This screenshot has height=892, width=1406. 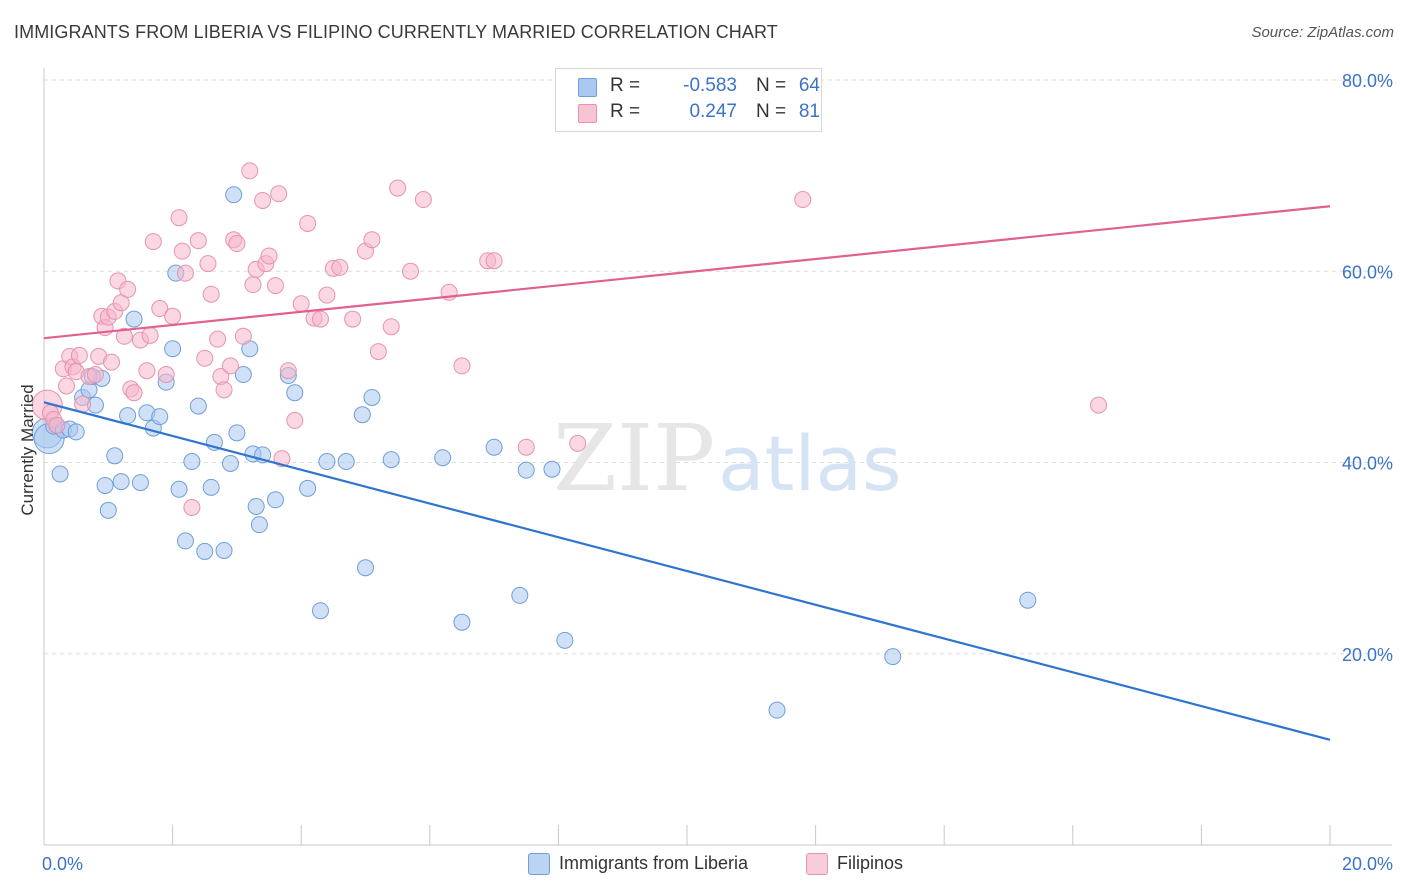 I want to click on y-tick-label: 40.0%, so click(x=1367, y=464).